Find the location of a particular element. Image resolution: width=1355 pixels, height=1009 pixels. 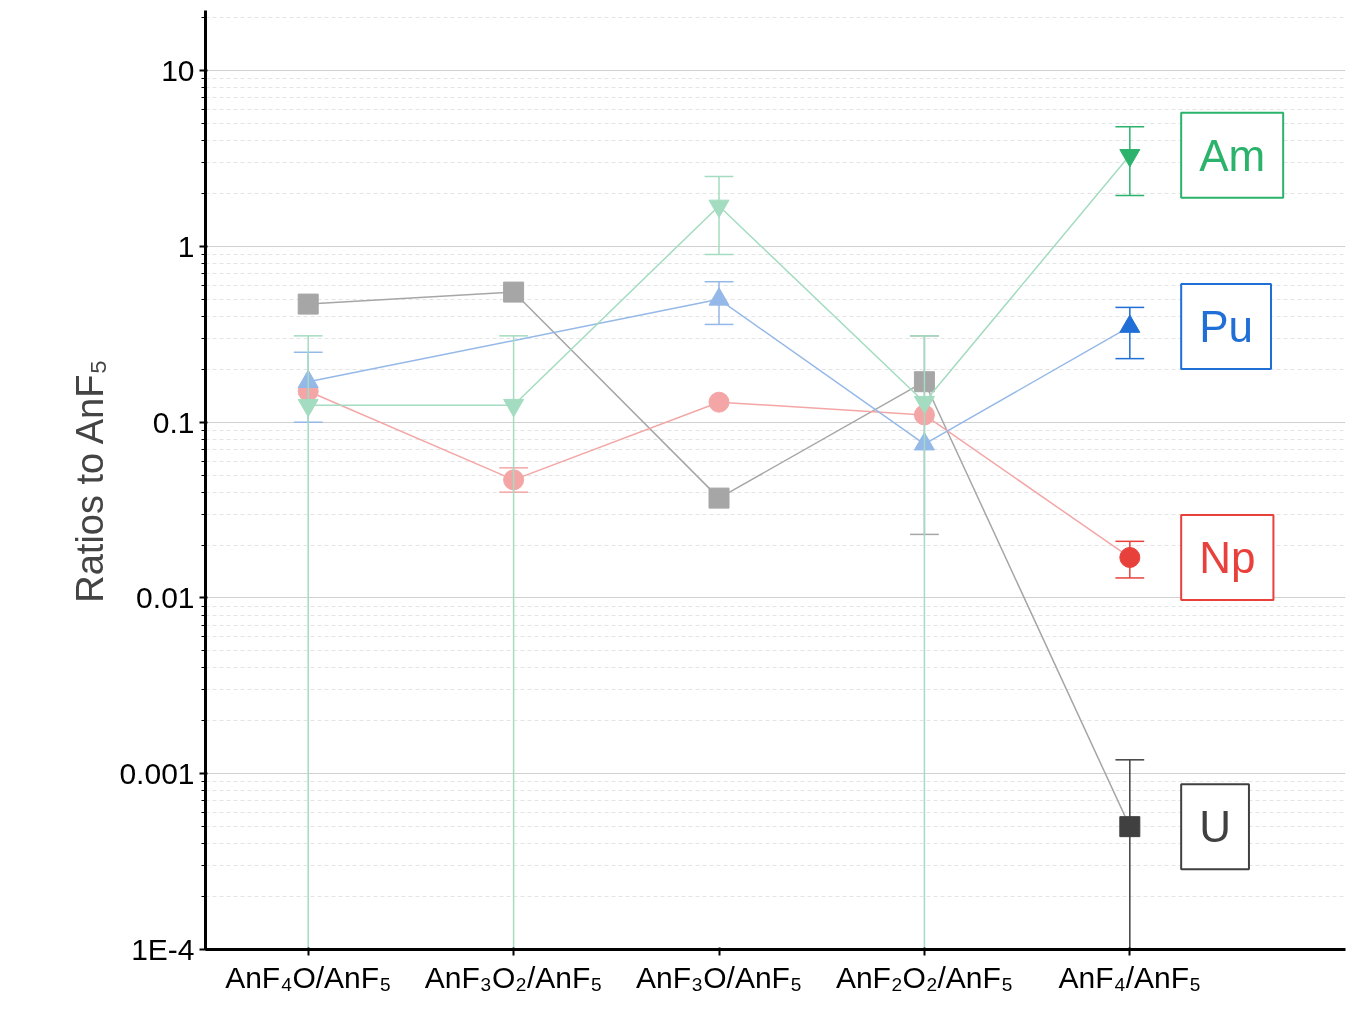

y-tick-label: 0.001 is located at coordinates (157, 774).